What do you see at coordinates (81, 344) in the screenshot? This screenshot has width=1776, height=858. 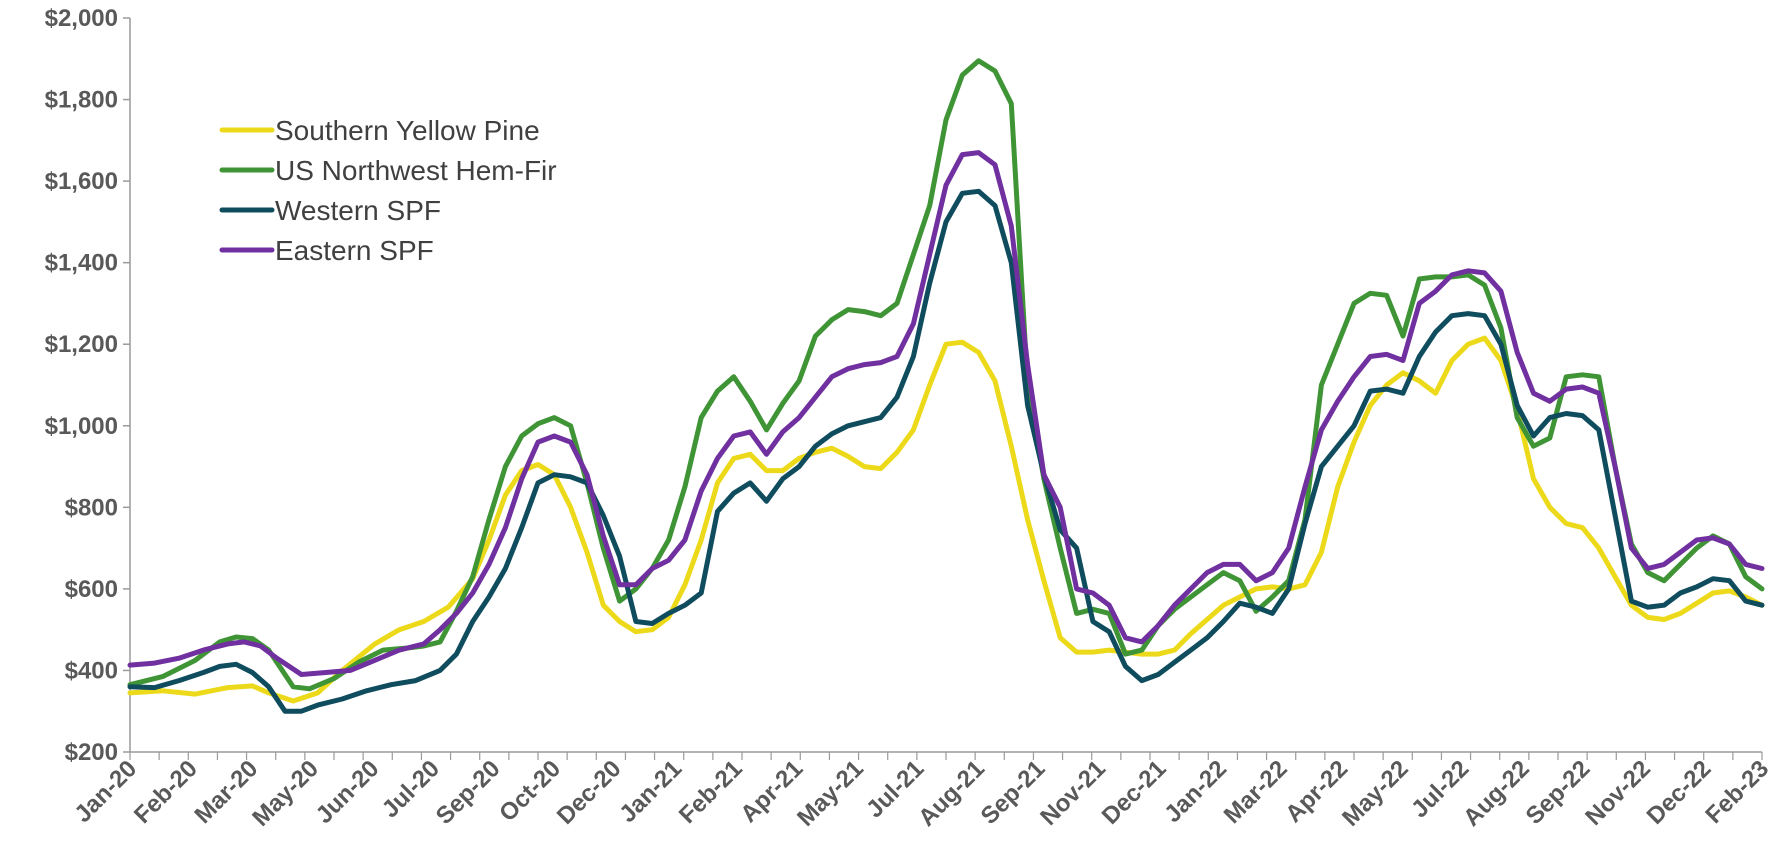 I see `y-tick-label: $1,200` at bounding box center [81, 344].